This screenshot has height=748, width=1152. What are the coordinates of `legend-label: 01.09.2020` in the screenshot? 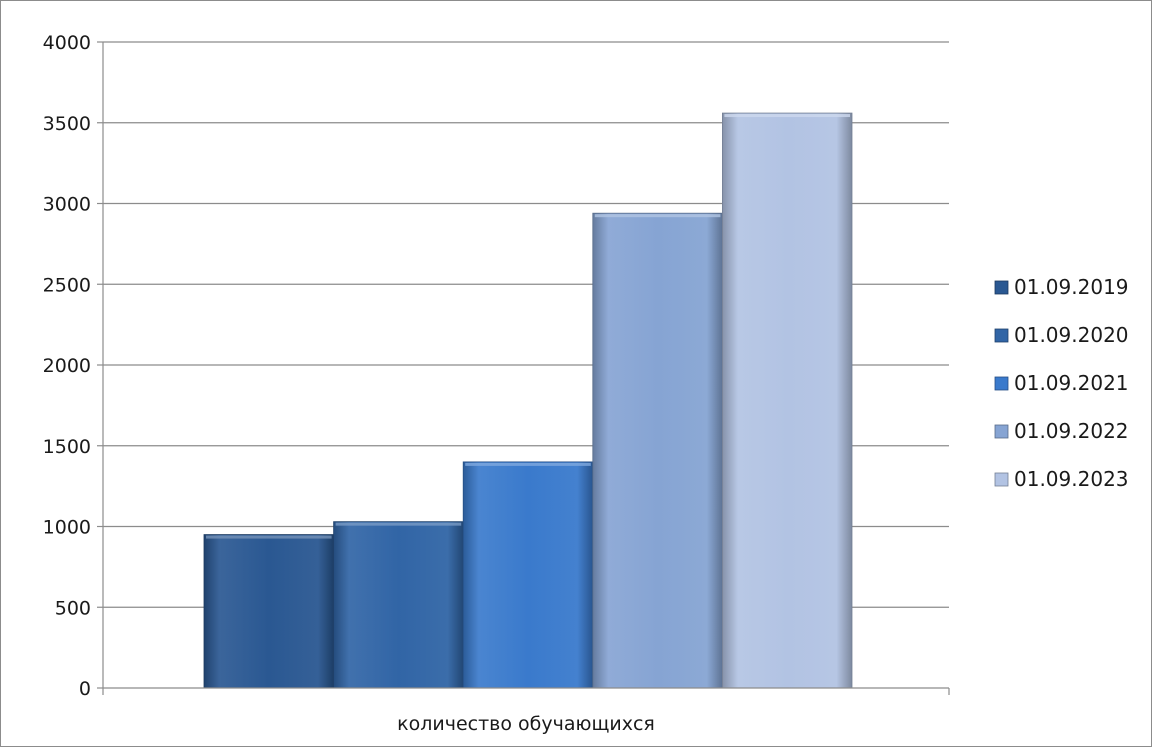 It's located at (1071, 335).